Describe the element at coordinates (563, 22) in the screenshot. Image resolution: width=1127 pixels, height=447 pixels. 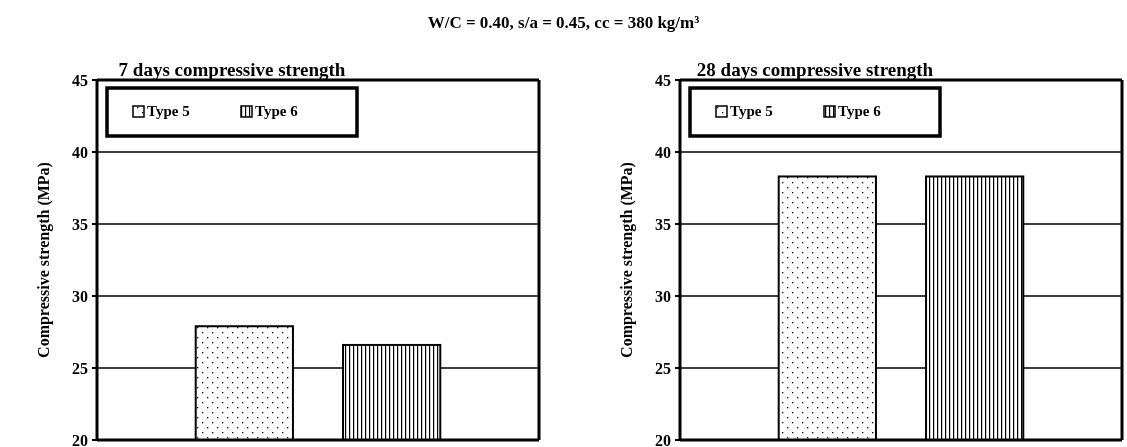
I see `text: W/C = 0.40, s/a = 0.45, cc = 380 kg/m³` at that location.